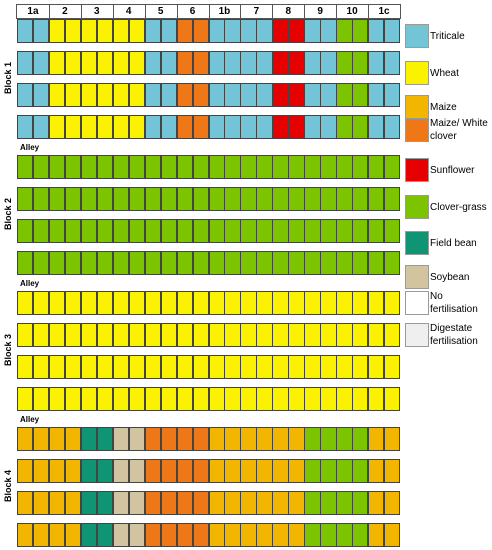 The image size is (492, 550). What do you see at coordinates (452, 170) in the screenshot?
I see `legend-label-sunflower: Sunflower` at bounding box center [452, 170].